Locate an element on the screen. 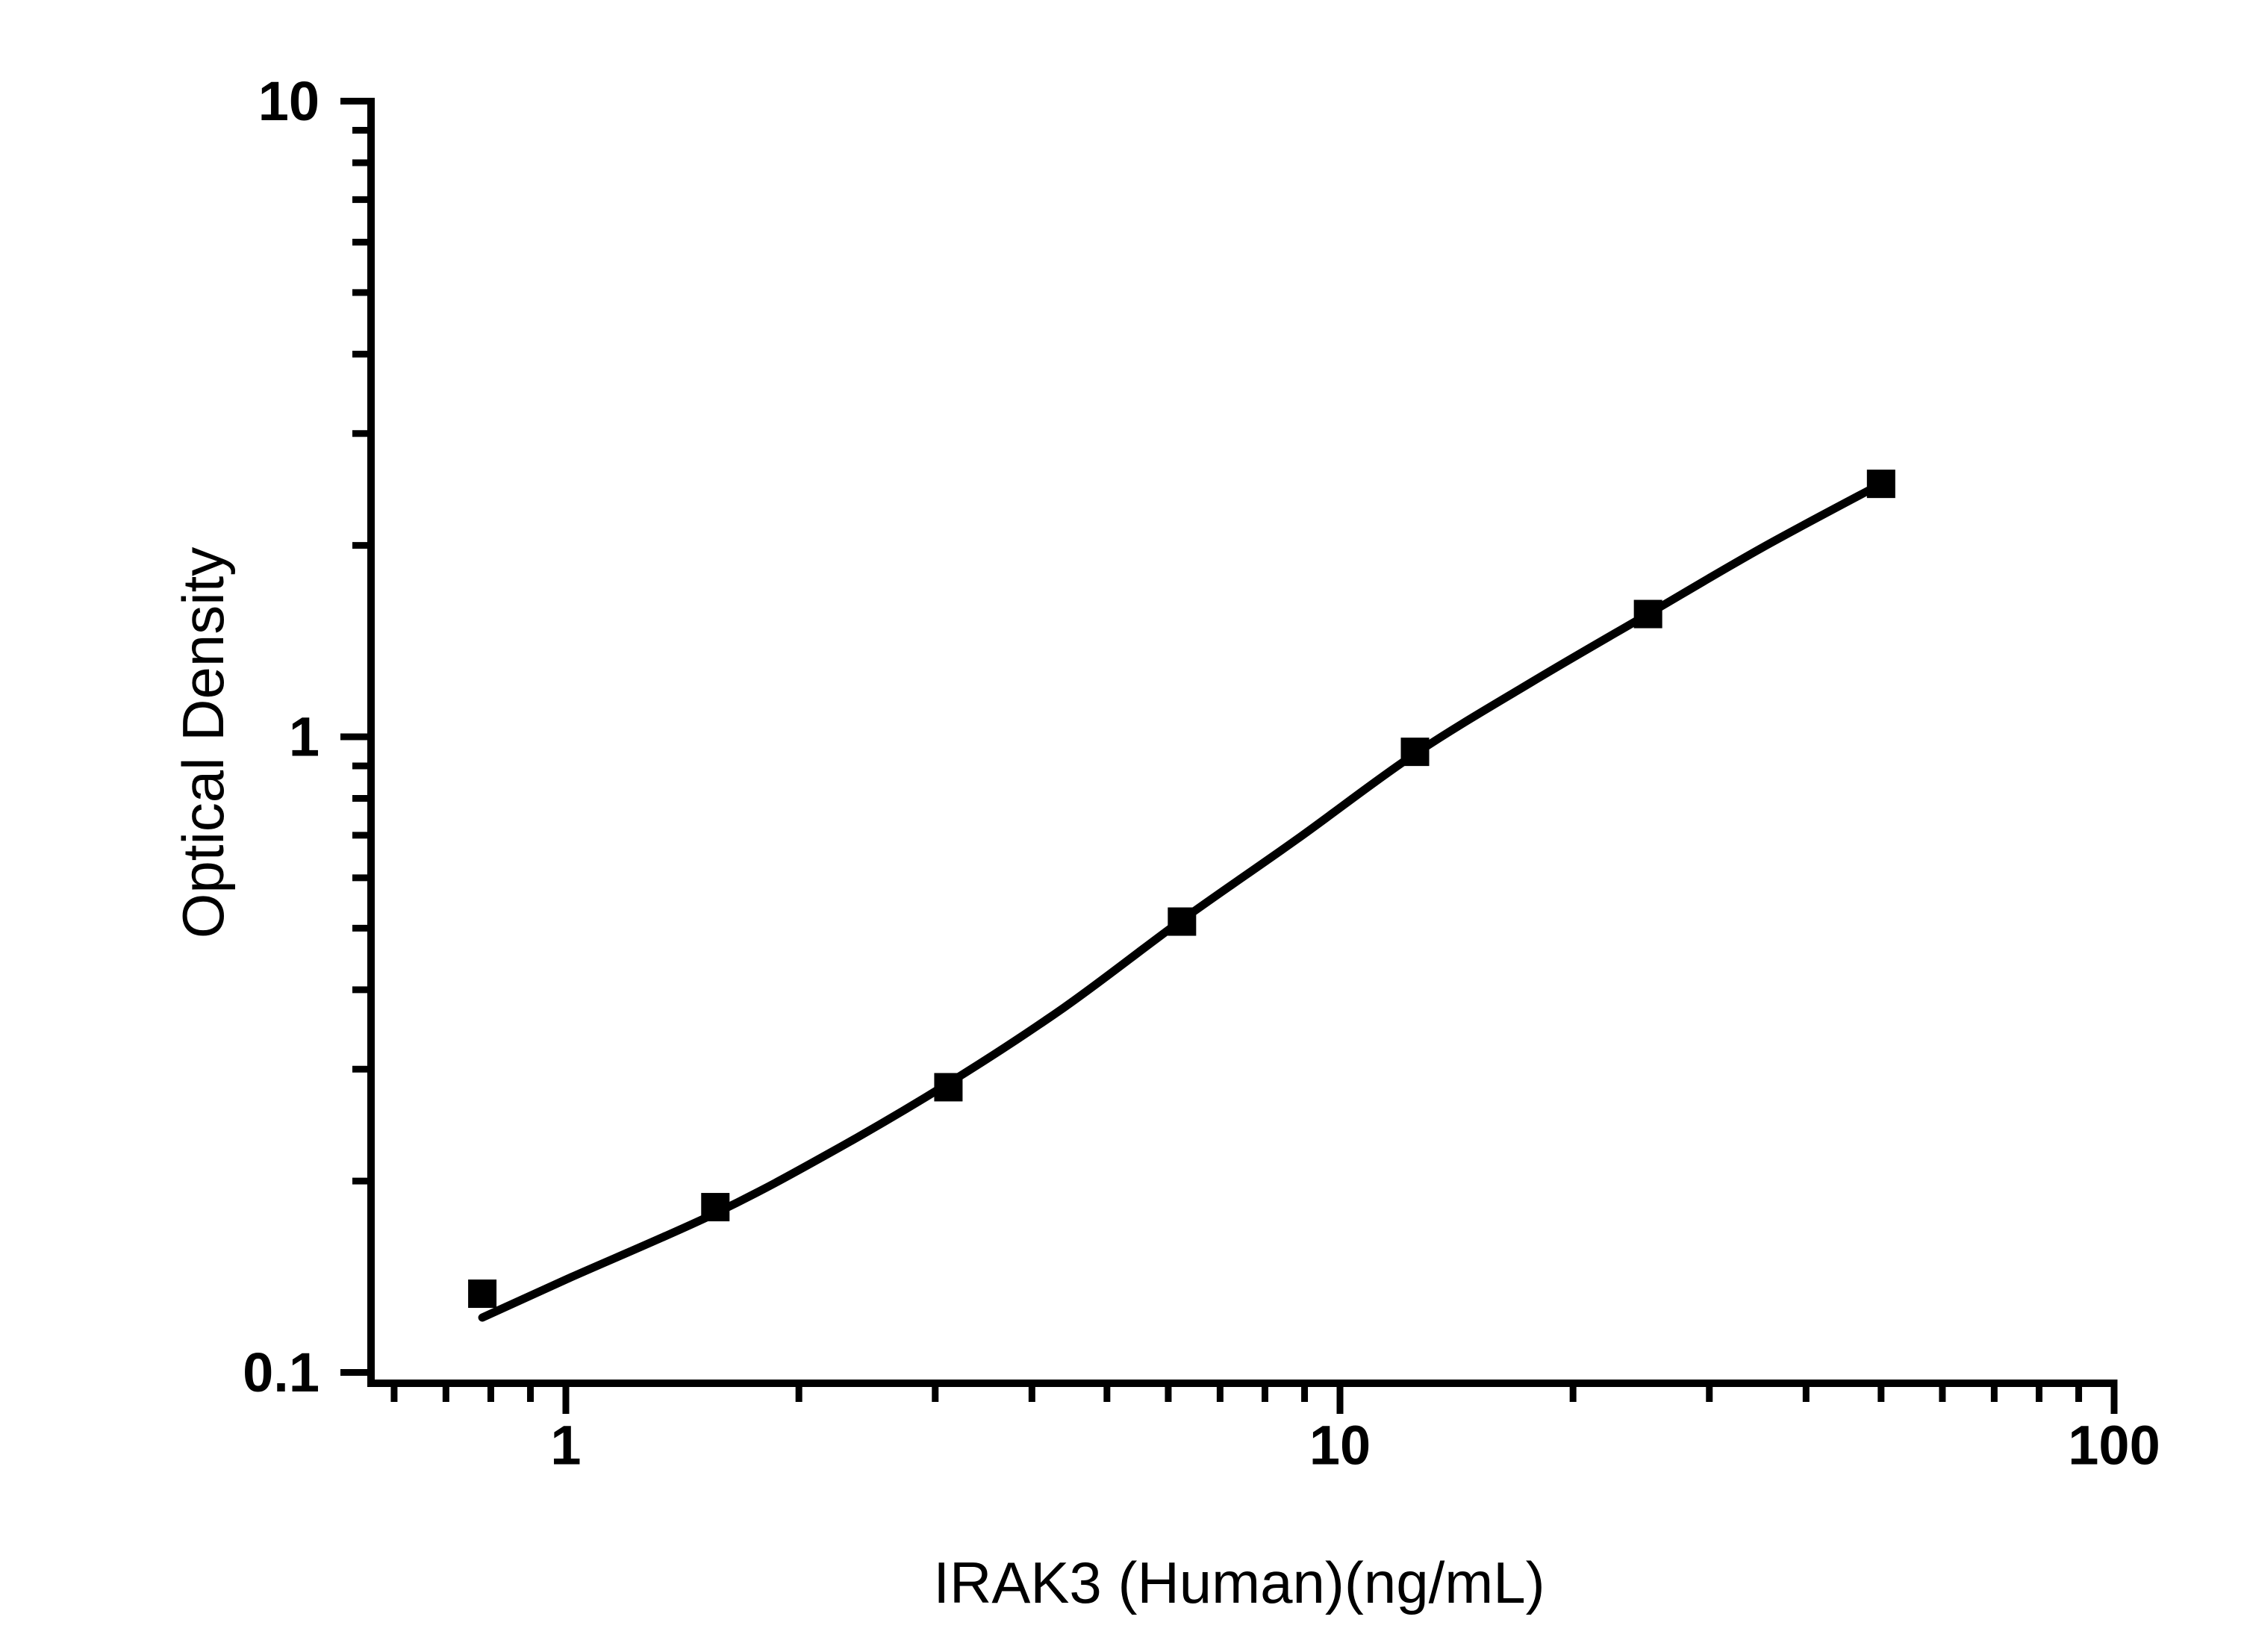 The width and height of the screenshot is (2244, 1652). y-tick-label: 10 is located at coordinates (289, 101).